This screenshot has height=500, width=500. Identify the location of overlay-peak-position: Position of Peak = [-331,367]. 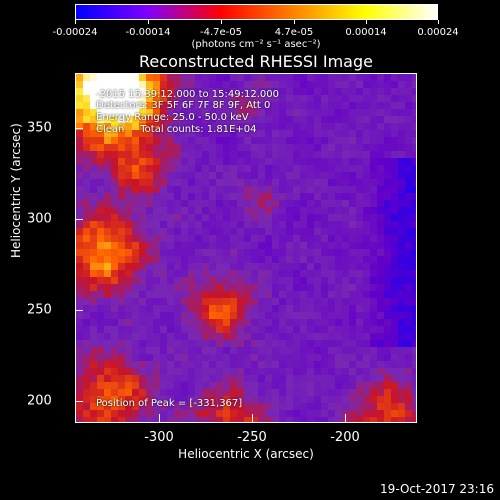
(169, 403).